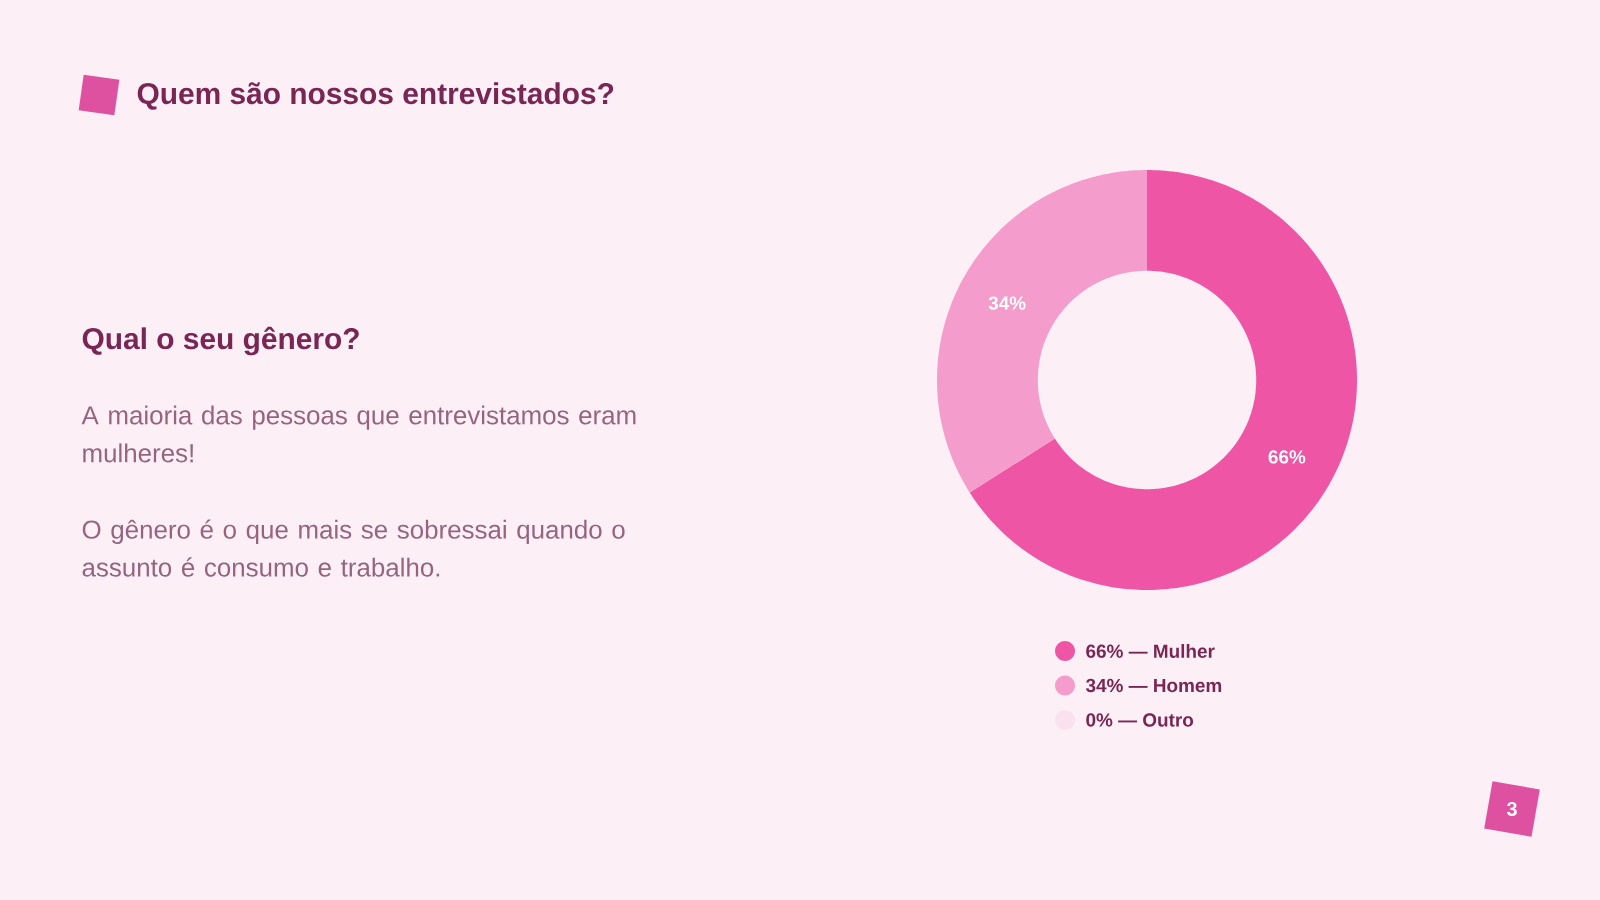  What do you see at coordinates (220, 341) in the screenshot?
I see `text: Qual o seu gênero?` at bounding box center [220, 341].